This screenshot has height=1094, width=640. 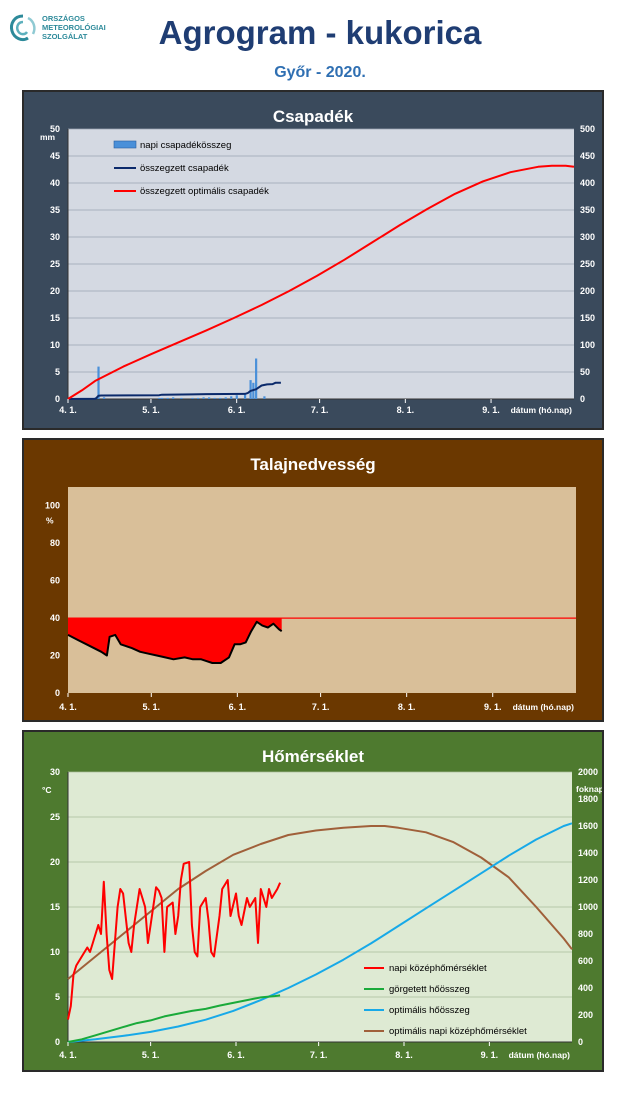 I want to click on chart-title: Csapadék, so click(x=313, y=116).